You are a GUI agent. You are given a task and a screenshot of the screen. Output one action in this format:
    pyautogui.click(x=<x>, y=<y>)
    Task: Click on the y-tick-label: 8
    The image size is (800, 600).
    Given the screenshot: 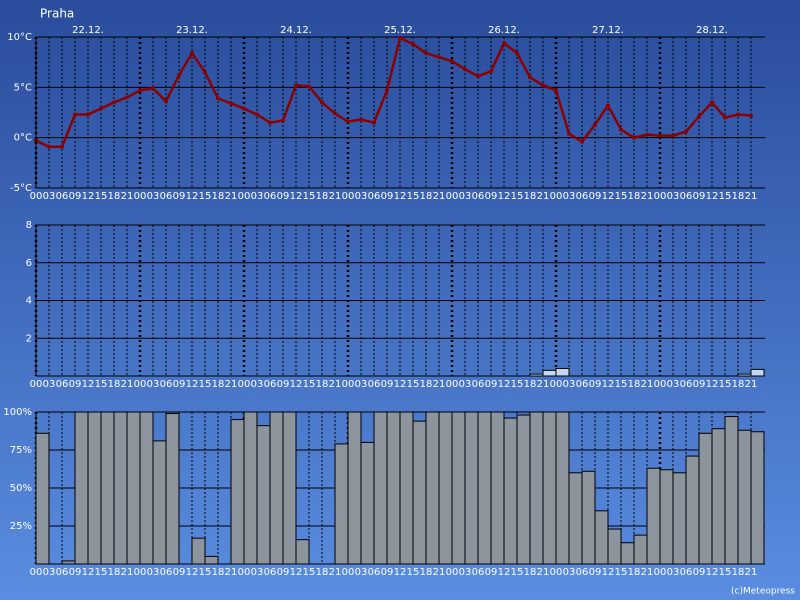 What is the action you would take?
    pyautogui.click(x=29, y=225)
    